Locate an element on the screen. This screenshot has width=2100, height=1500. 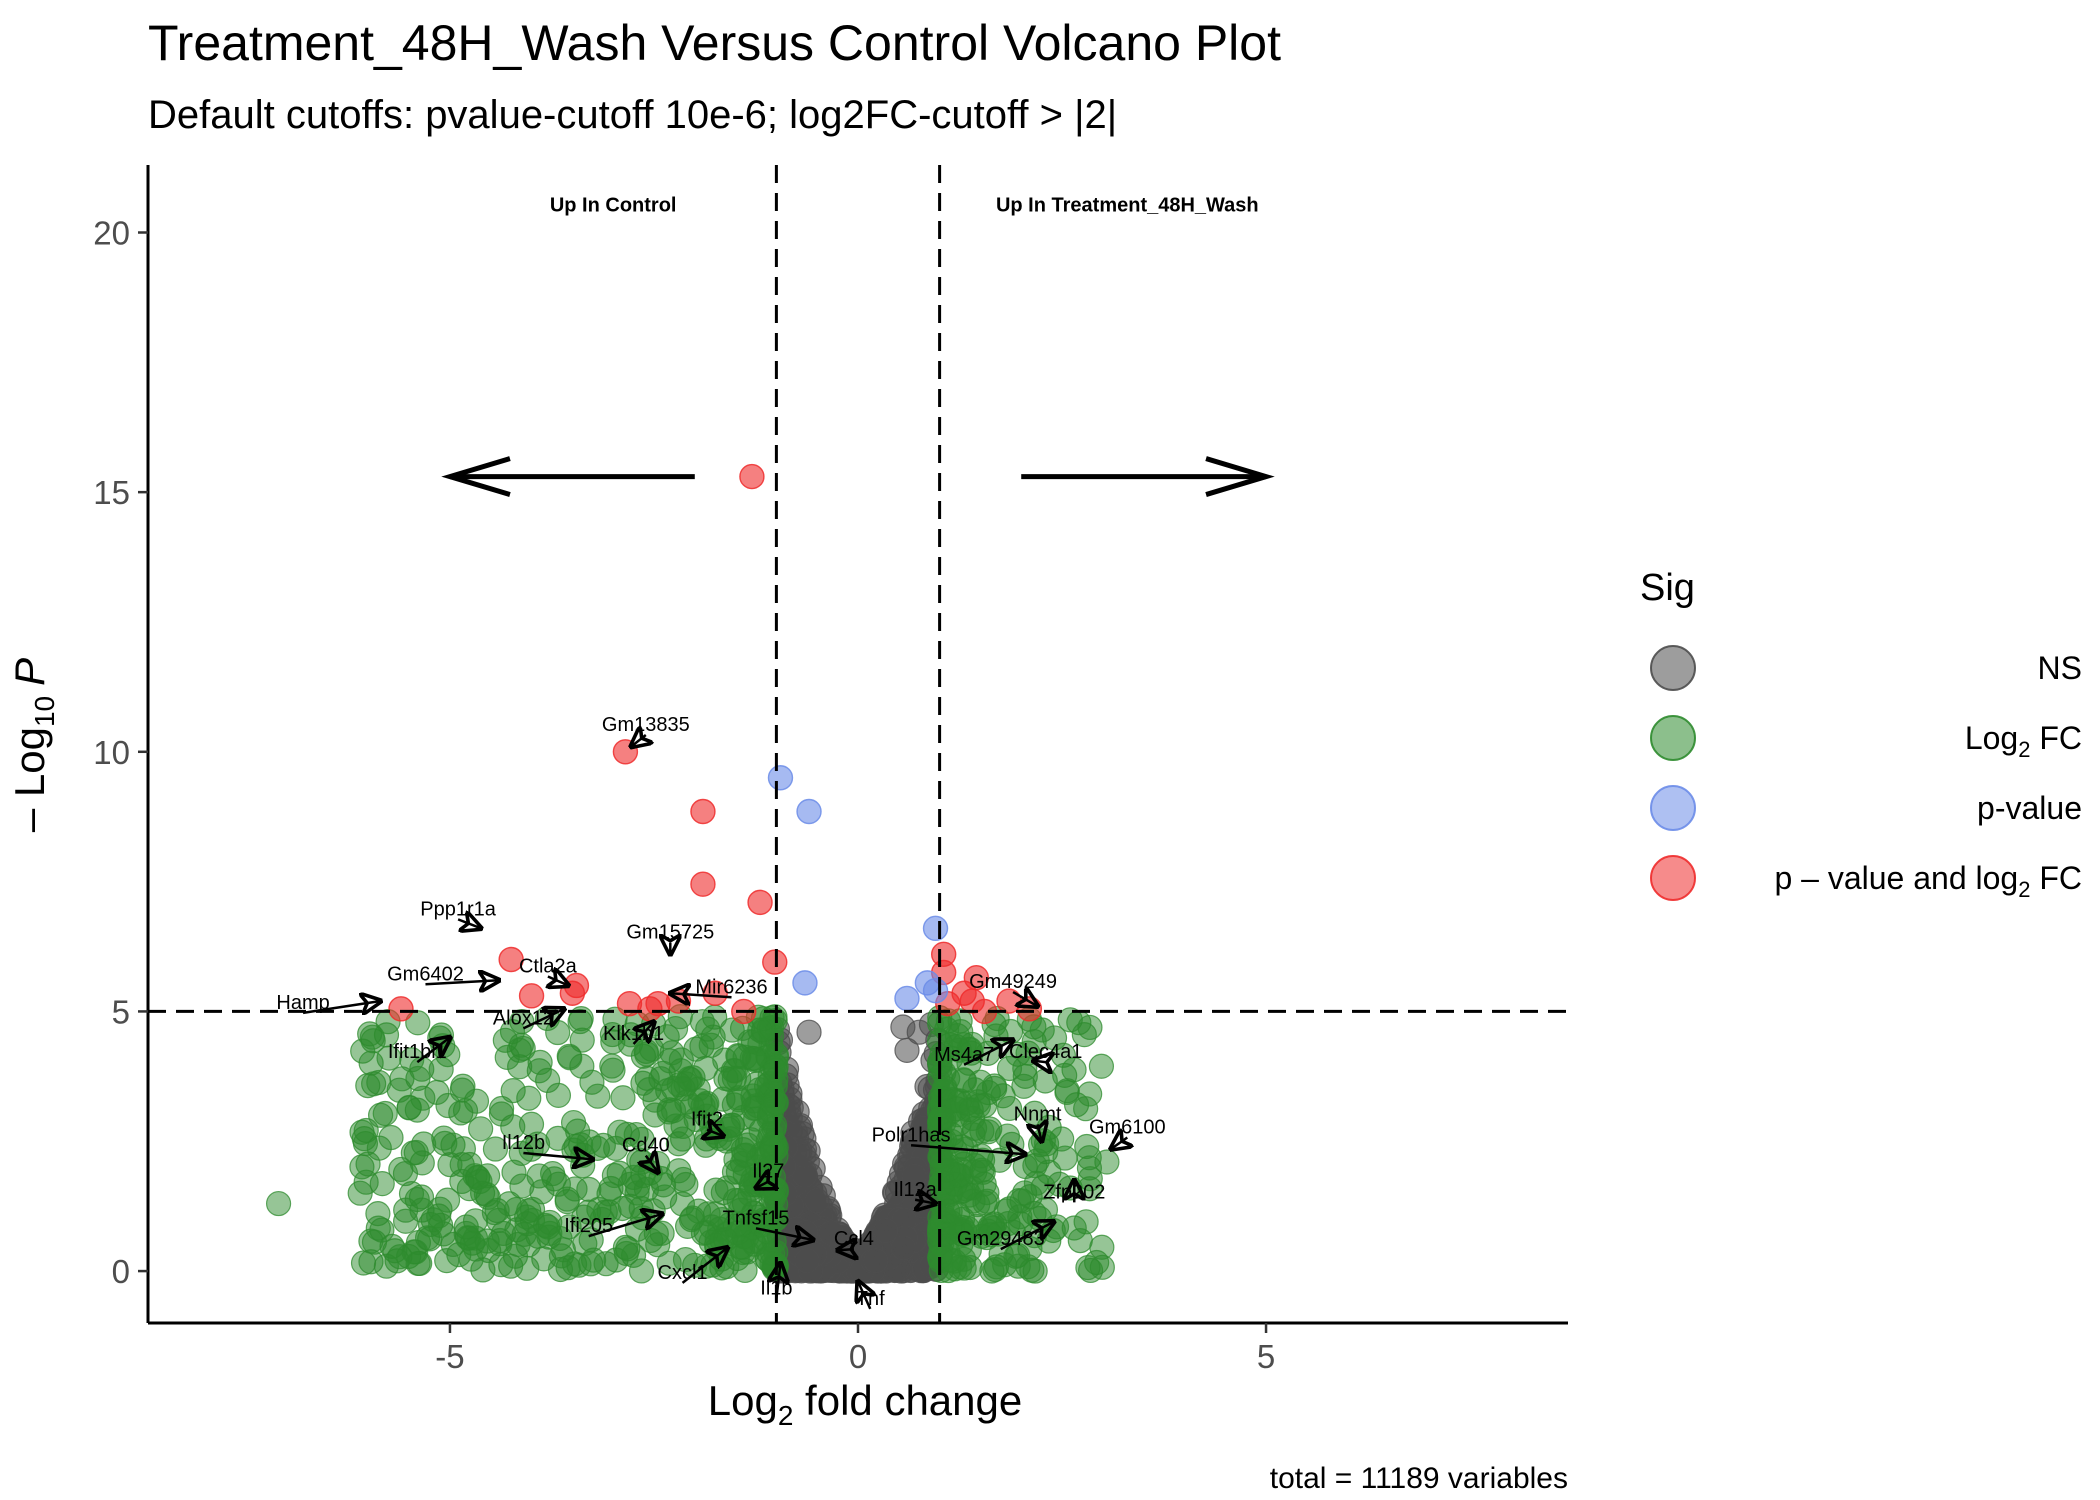
gene-label: Ifi205 is located at coordinates (588, 1226).